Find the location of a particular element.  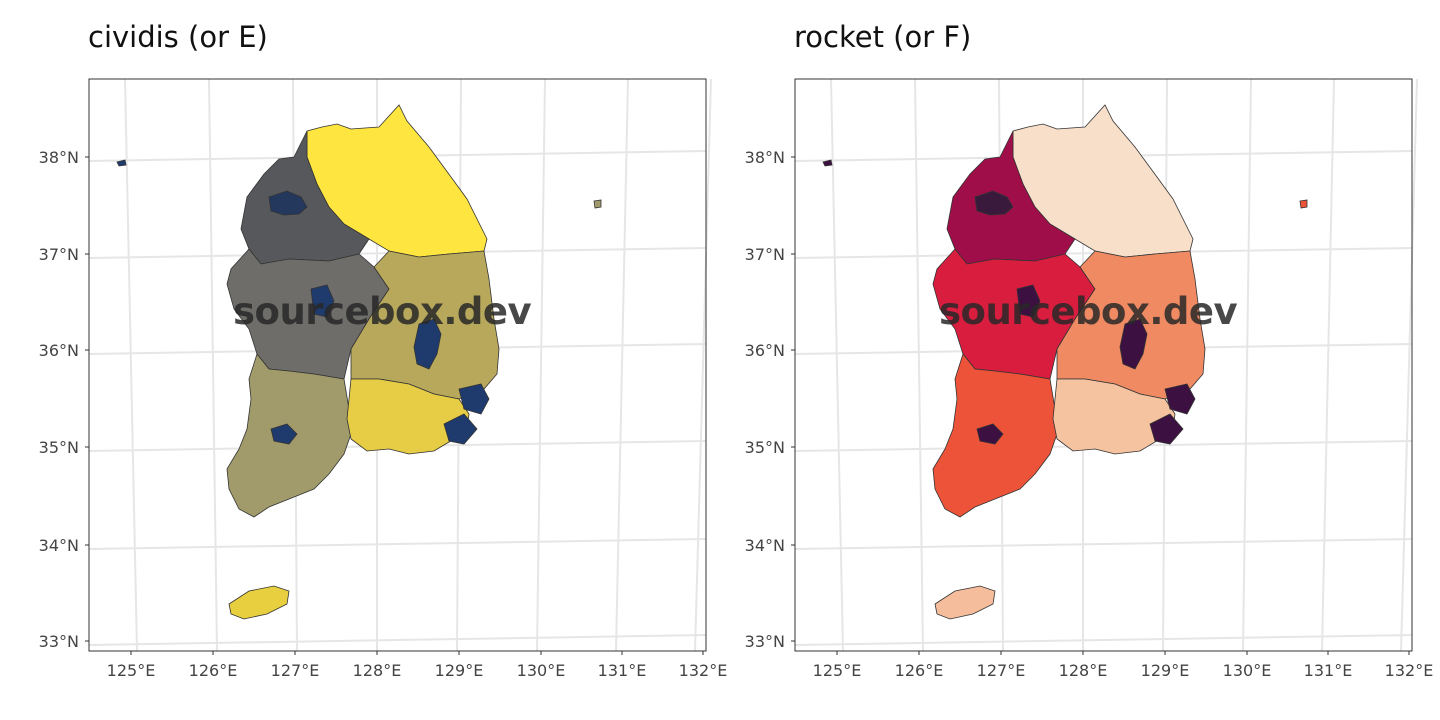

panel-title-rocket: rocket (or F) is located at coordinates (883, 37).